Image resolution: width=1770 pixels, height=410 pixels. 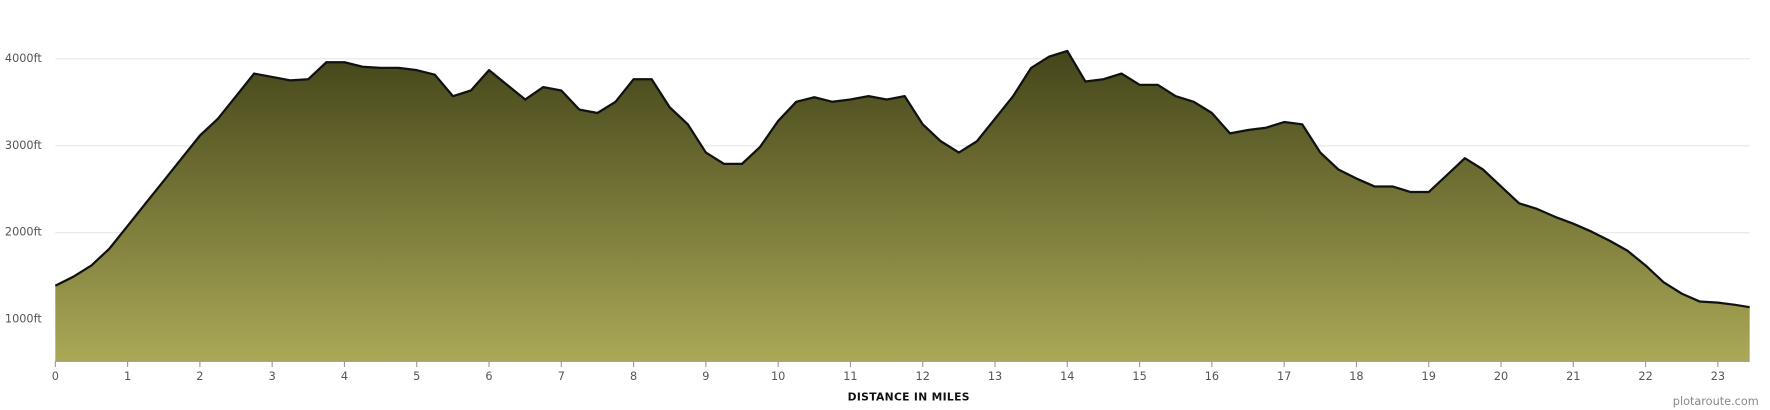 What do you see at coordinates (23, 58) in the screenshot?
I see `y-tick-label: 4000ft` at bounding box center [23, 58].